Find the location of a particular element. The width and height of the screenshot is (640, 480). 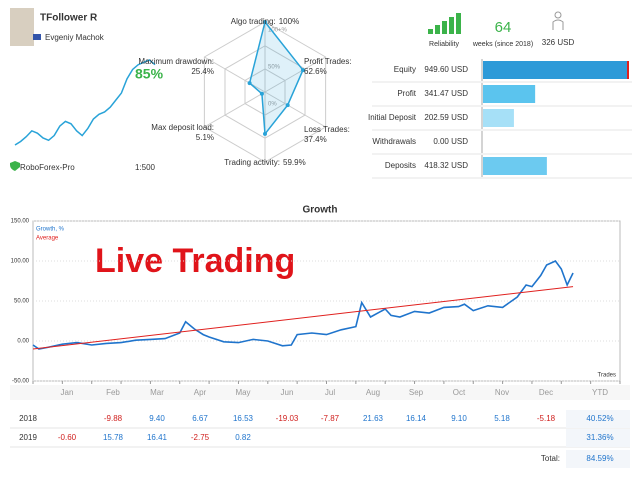

month-value: 16.41 is located at coordinates (157, 437).